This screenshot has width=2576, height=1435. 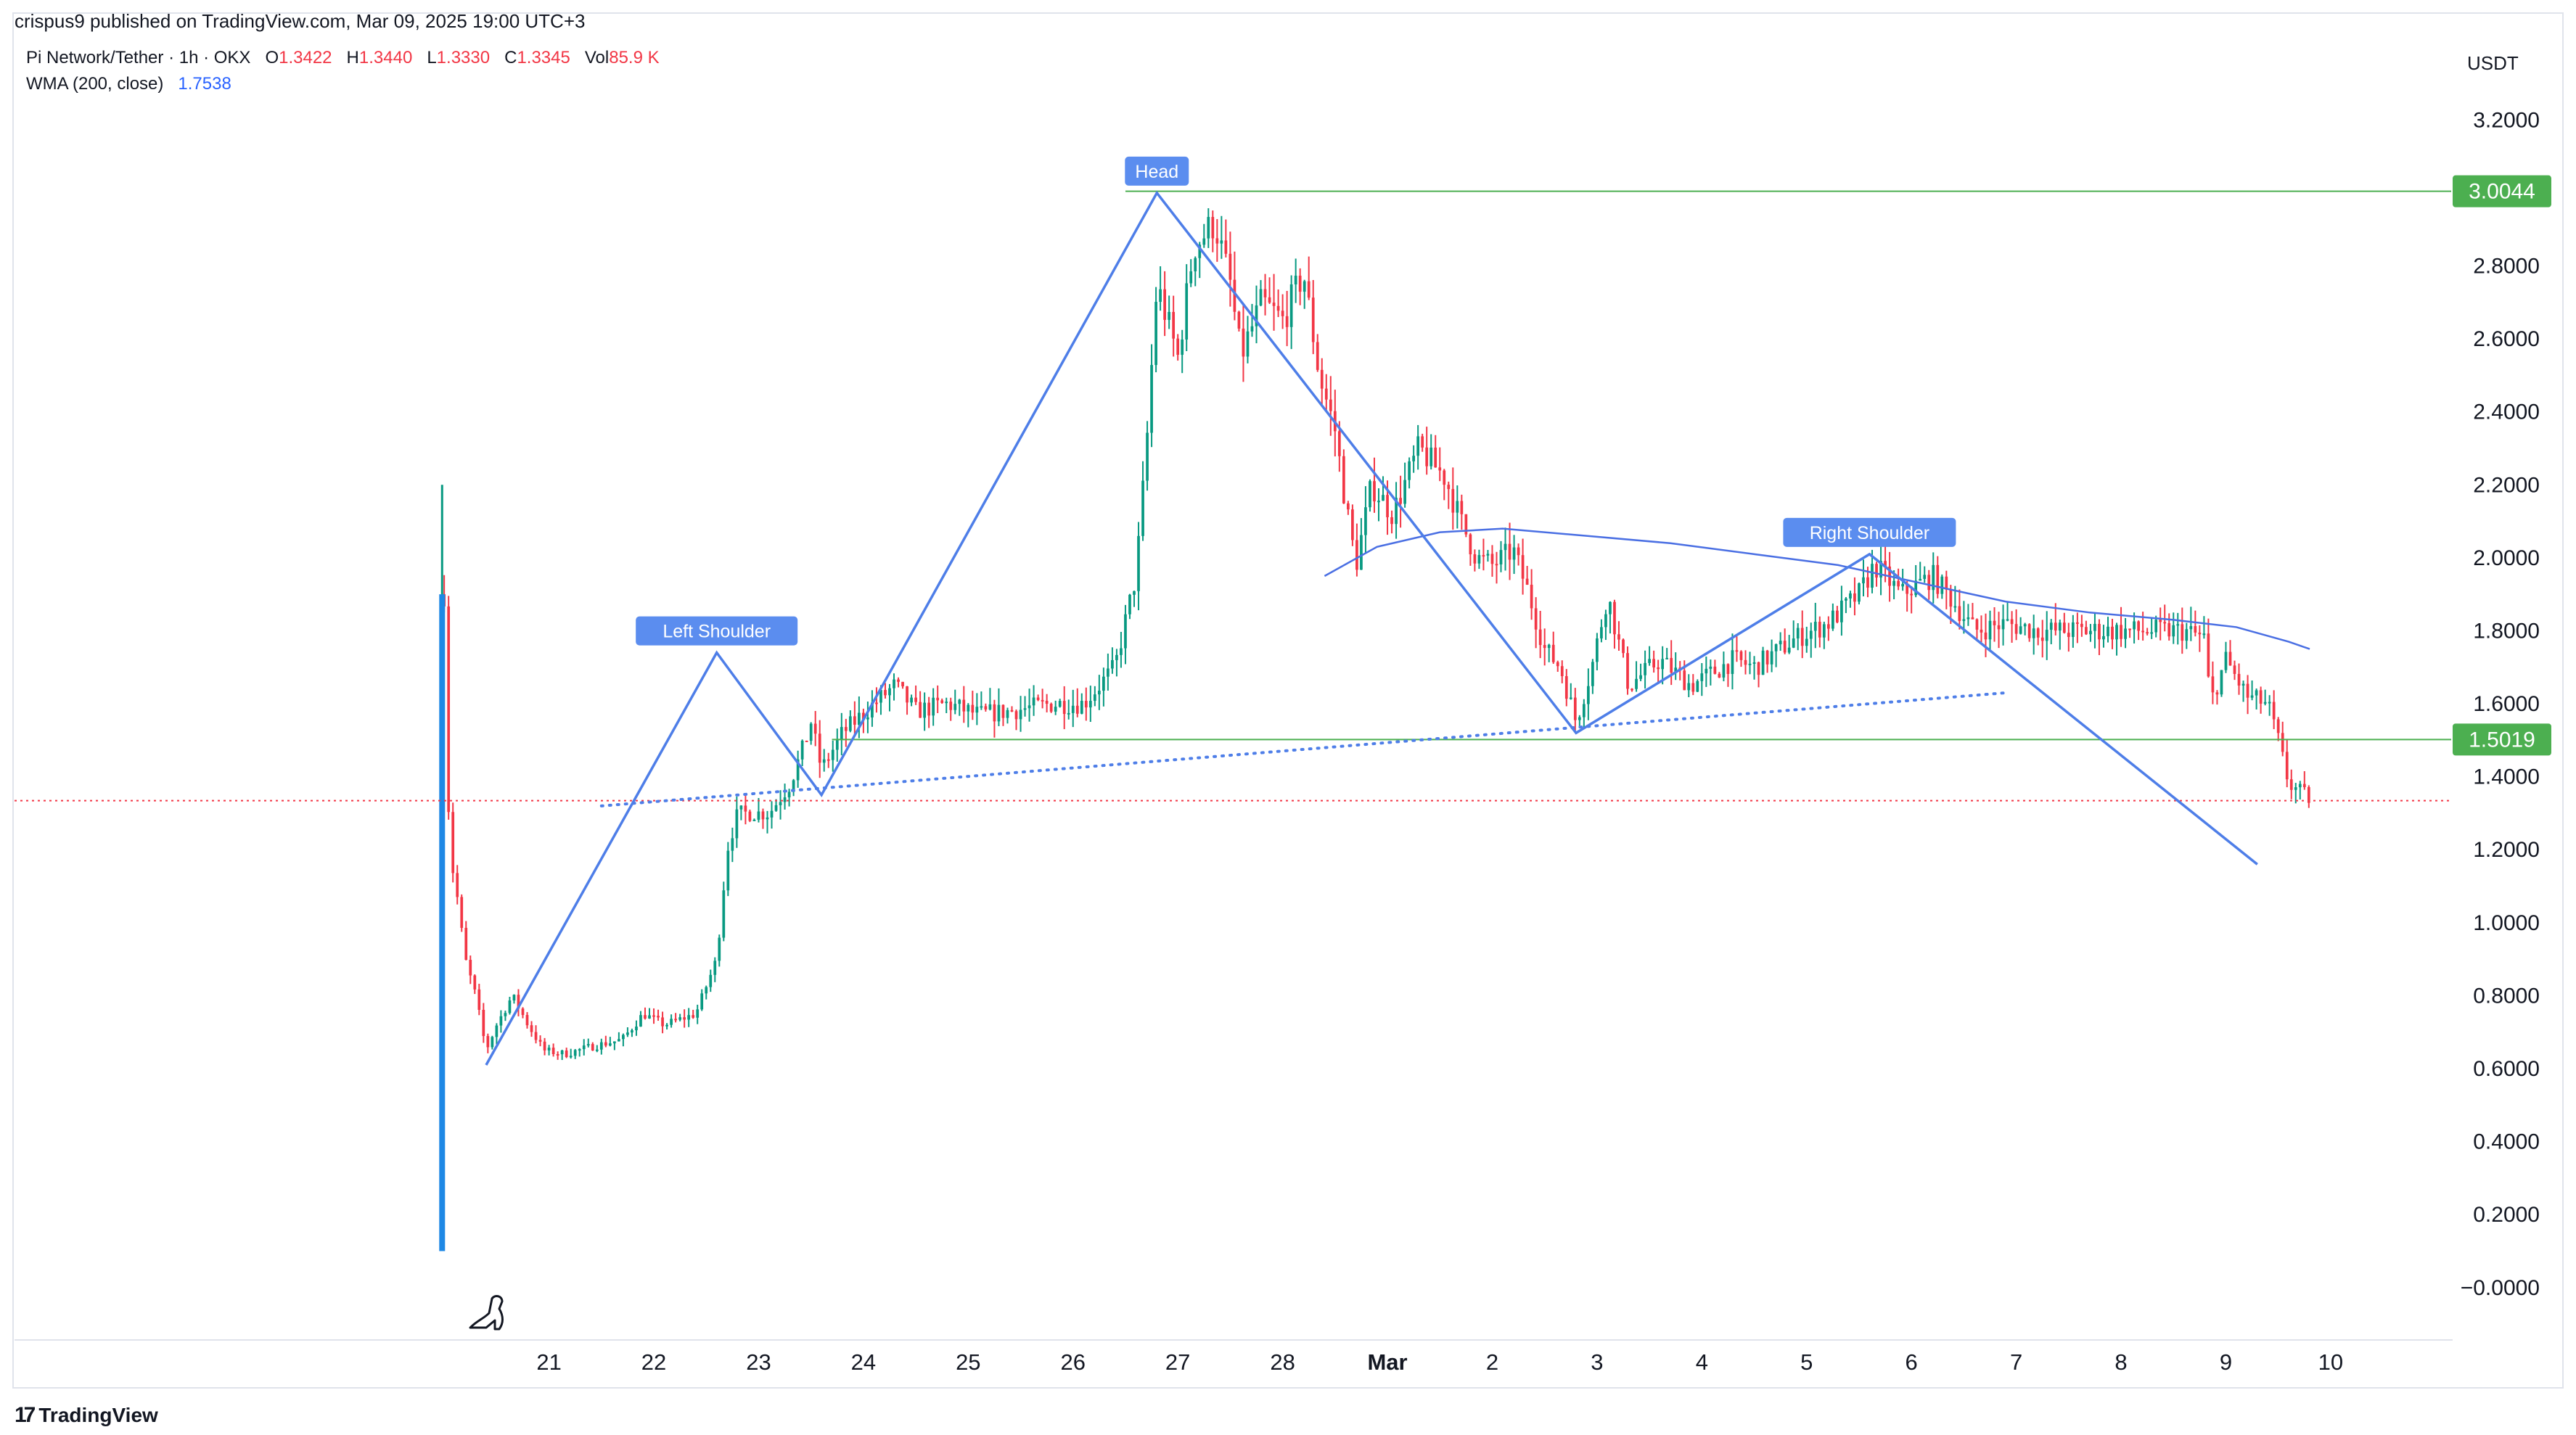 What do you see at coordinates (138, 57) in the screenshot?
I see `symbol-name: Pi Network/Tether · 1h · OKX` at bounding box center [138, 57].